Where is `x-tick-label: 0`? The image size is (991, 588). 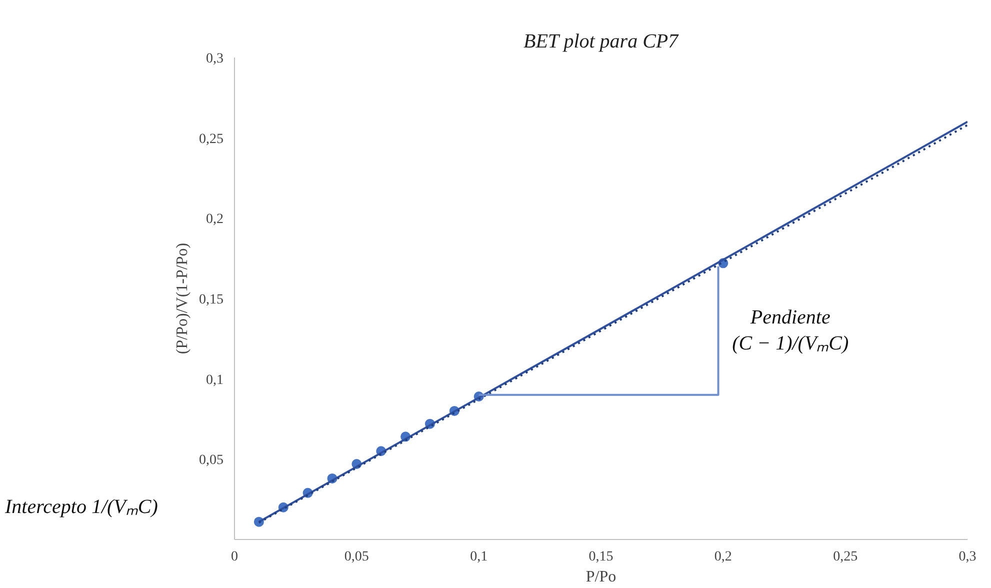
x-tick-label: 0 is located at coordinates (234, 557).